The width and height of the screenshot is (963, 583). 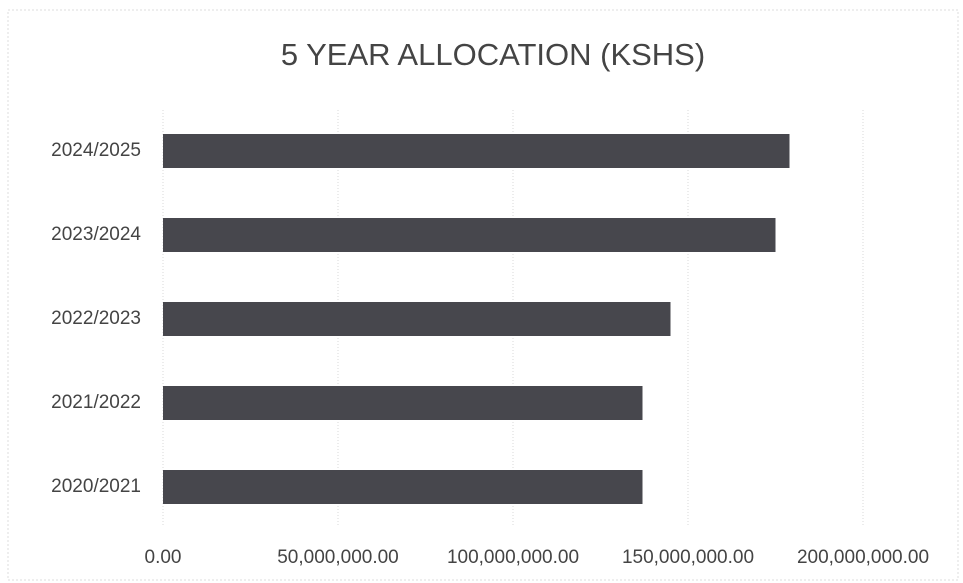 What do you see at coordinates (338, 557) in the screenshot?
I see `x-tick-label: 50,000,000.00` at bounding box center [338, 557].